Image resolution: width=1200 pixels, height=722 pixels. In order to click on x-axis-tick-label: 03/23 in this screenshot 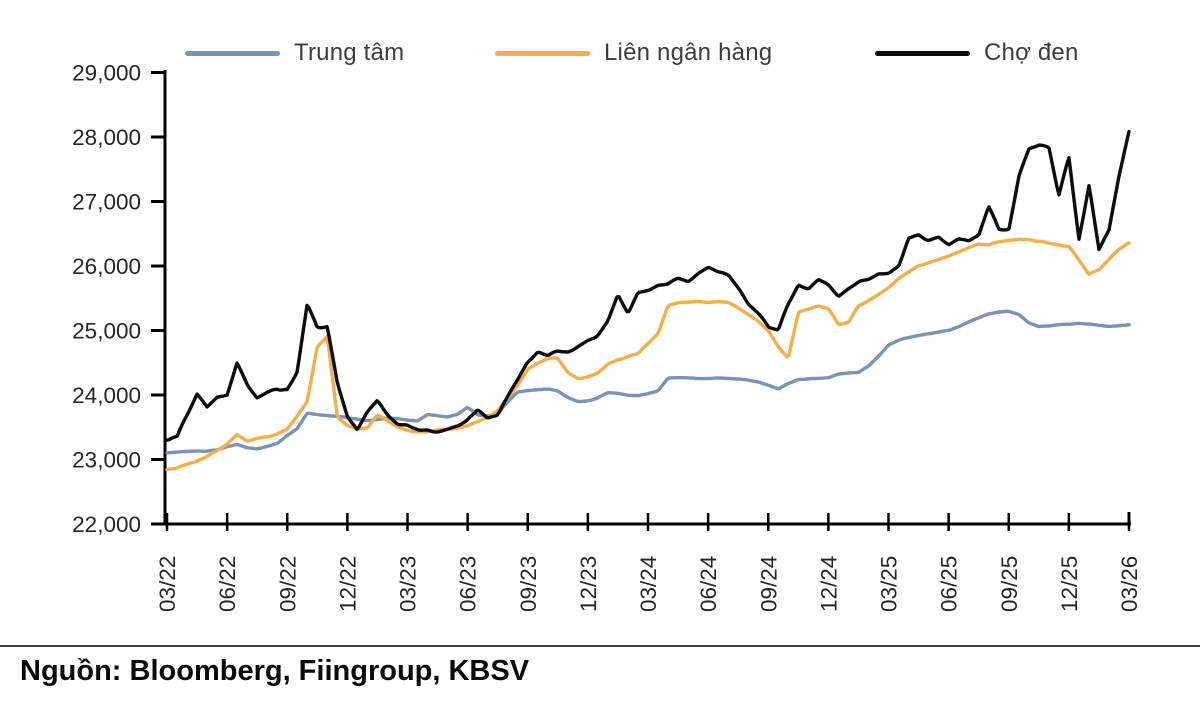, I will do `click(408, 584)`.